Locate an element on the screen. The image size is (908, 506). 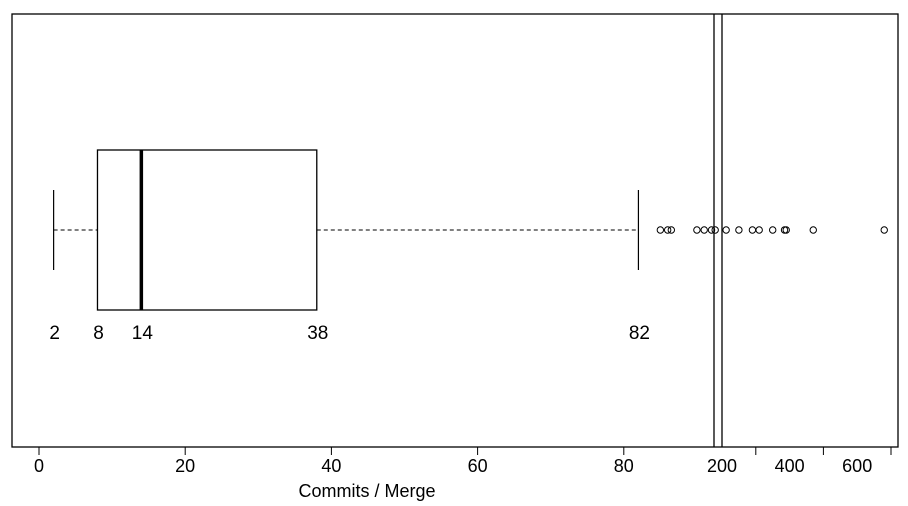
stat-label: 82 is located at coordinates (639, 333).